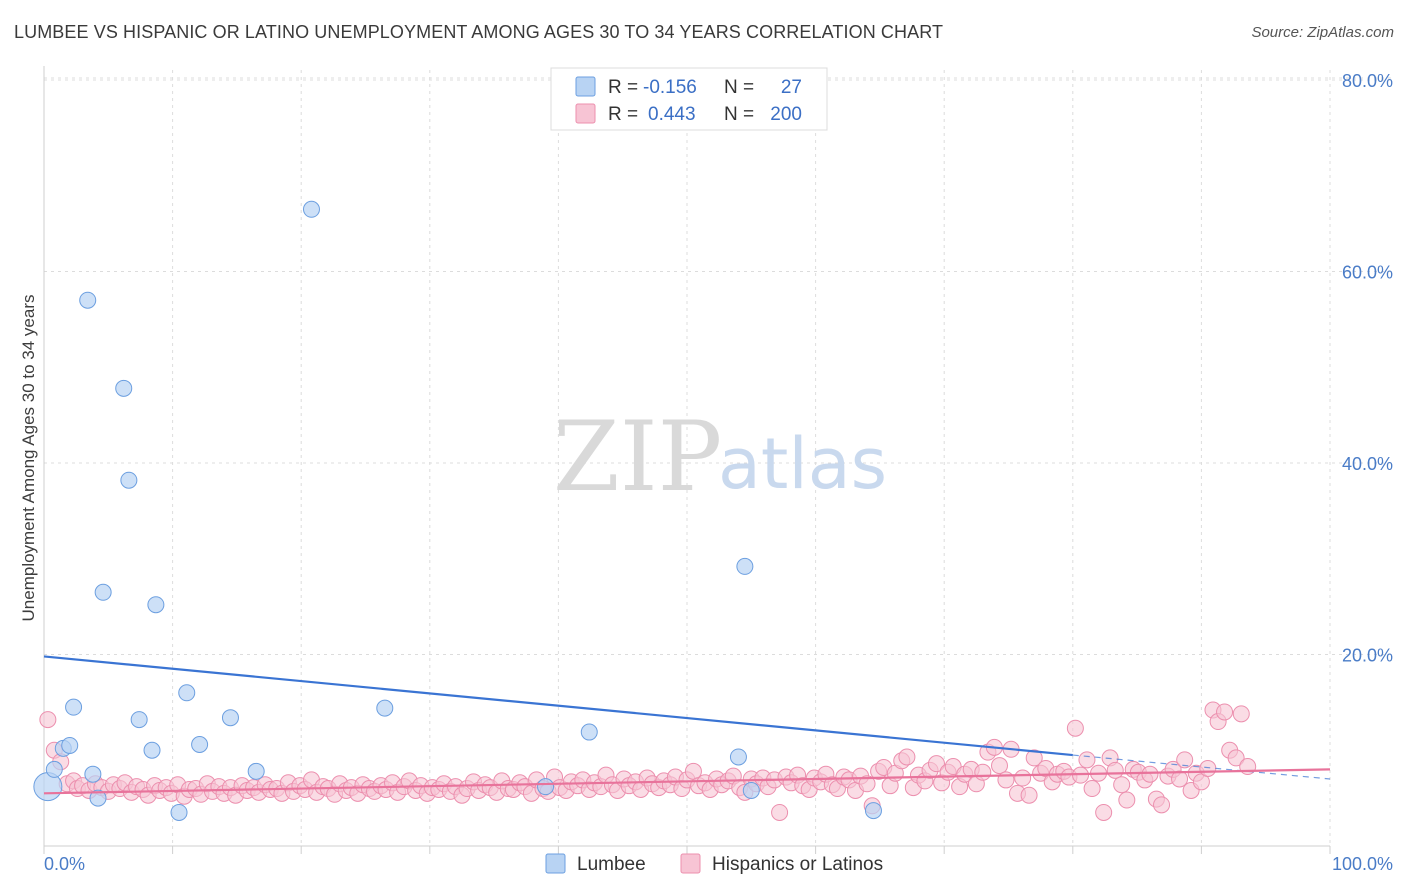 The image size is (1406, 892). Describe the element at coordinates (623, 114) in the screenshot. I see `stats-legend-r-label-hispanics: R =` at that location.